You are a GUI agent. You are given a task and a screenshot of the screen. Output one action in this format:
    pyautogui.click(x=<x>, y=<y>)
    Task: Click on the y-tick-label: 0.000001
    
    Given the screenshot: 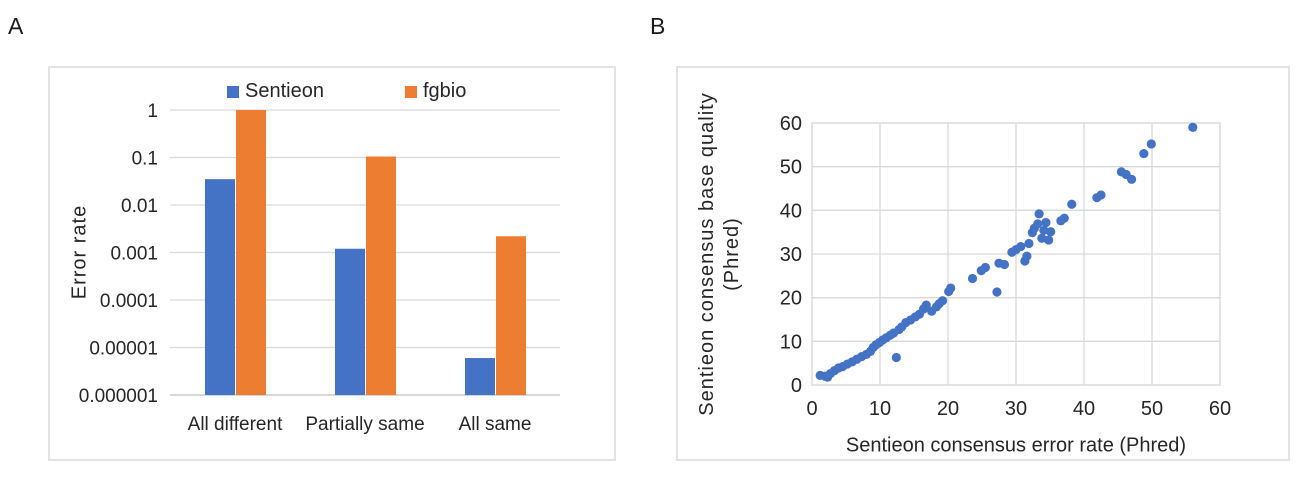 What is the action you would take?
    pyautogui.click(x=118, y=396)
    